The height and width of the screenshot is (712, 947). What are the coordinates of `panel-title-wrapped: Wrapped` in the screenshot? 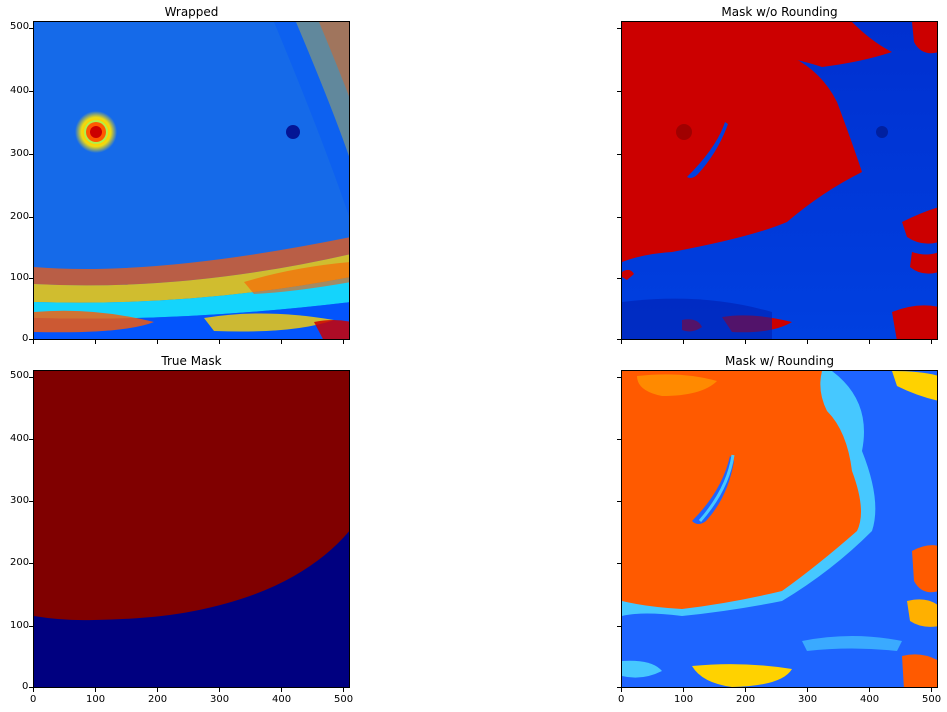 It's located at (191, 12).